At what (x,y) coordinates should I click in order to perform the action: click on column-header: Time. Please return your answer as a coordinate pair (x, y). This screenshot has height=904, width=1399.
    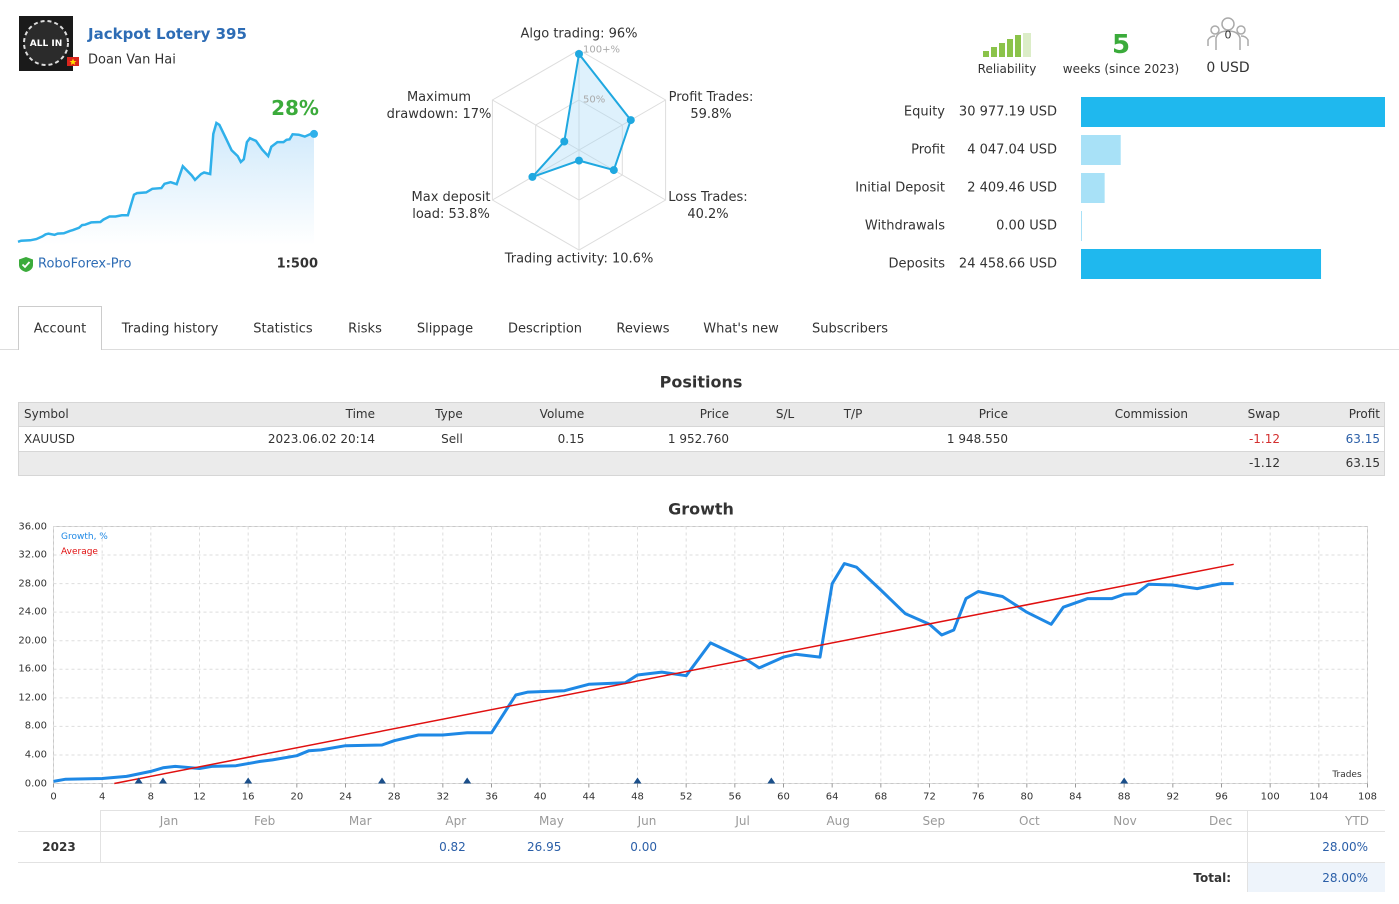
    Looking at the image, I should click on (360, 414).